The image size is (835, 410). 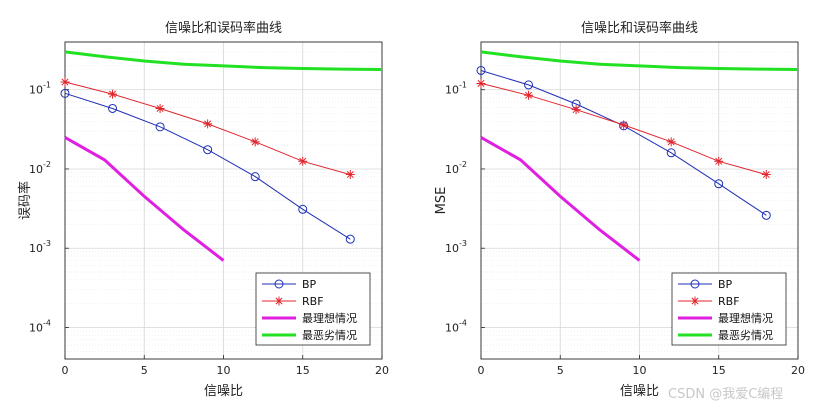 I want to click on watermark: CSDN @我爱C编程, so click(x=725, y=394).